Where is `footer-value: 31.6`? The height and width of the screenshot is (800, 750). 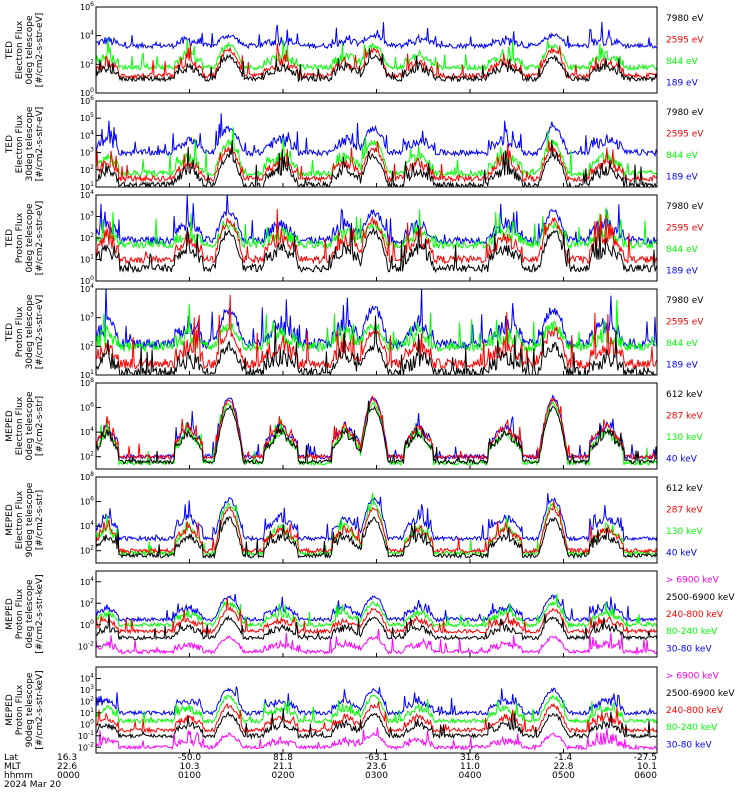 footer-value: 31.6 is located at coordinates (470, 758).